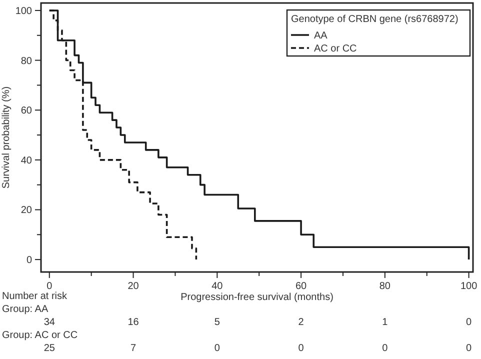 Image resolution: width=481 pixels, height=359 pixels. What do you see at coordinates (134, 322) in the screenshot?
I see `text: 16` at bounding box center [134, 322].